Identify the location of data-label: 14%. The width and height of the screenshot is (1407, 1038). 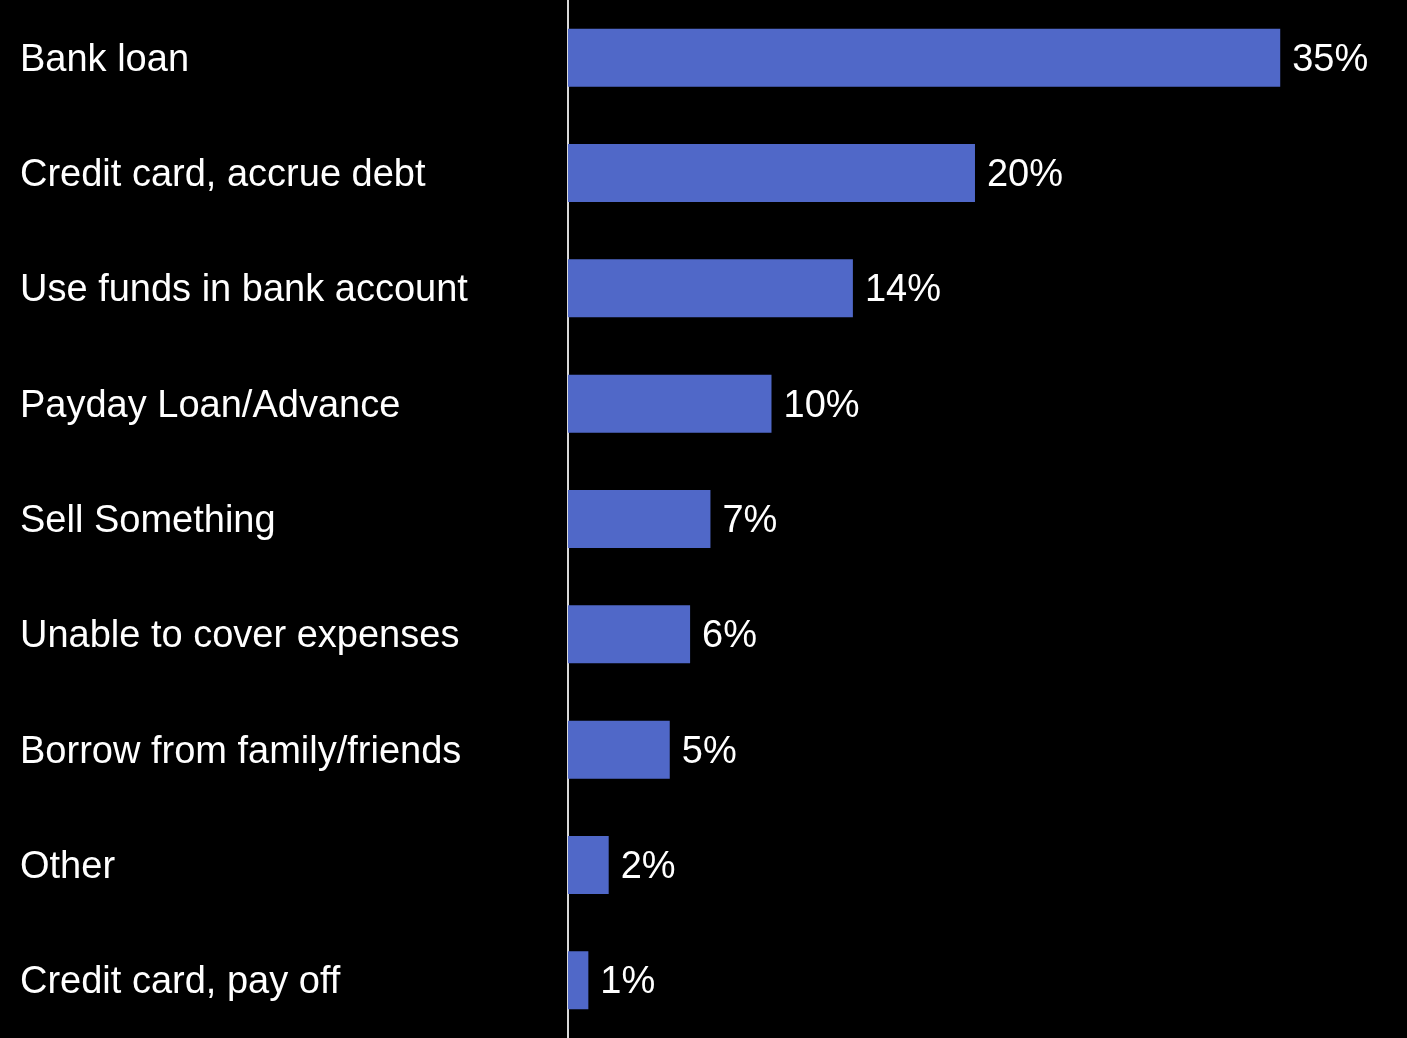
(902, 288).